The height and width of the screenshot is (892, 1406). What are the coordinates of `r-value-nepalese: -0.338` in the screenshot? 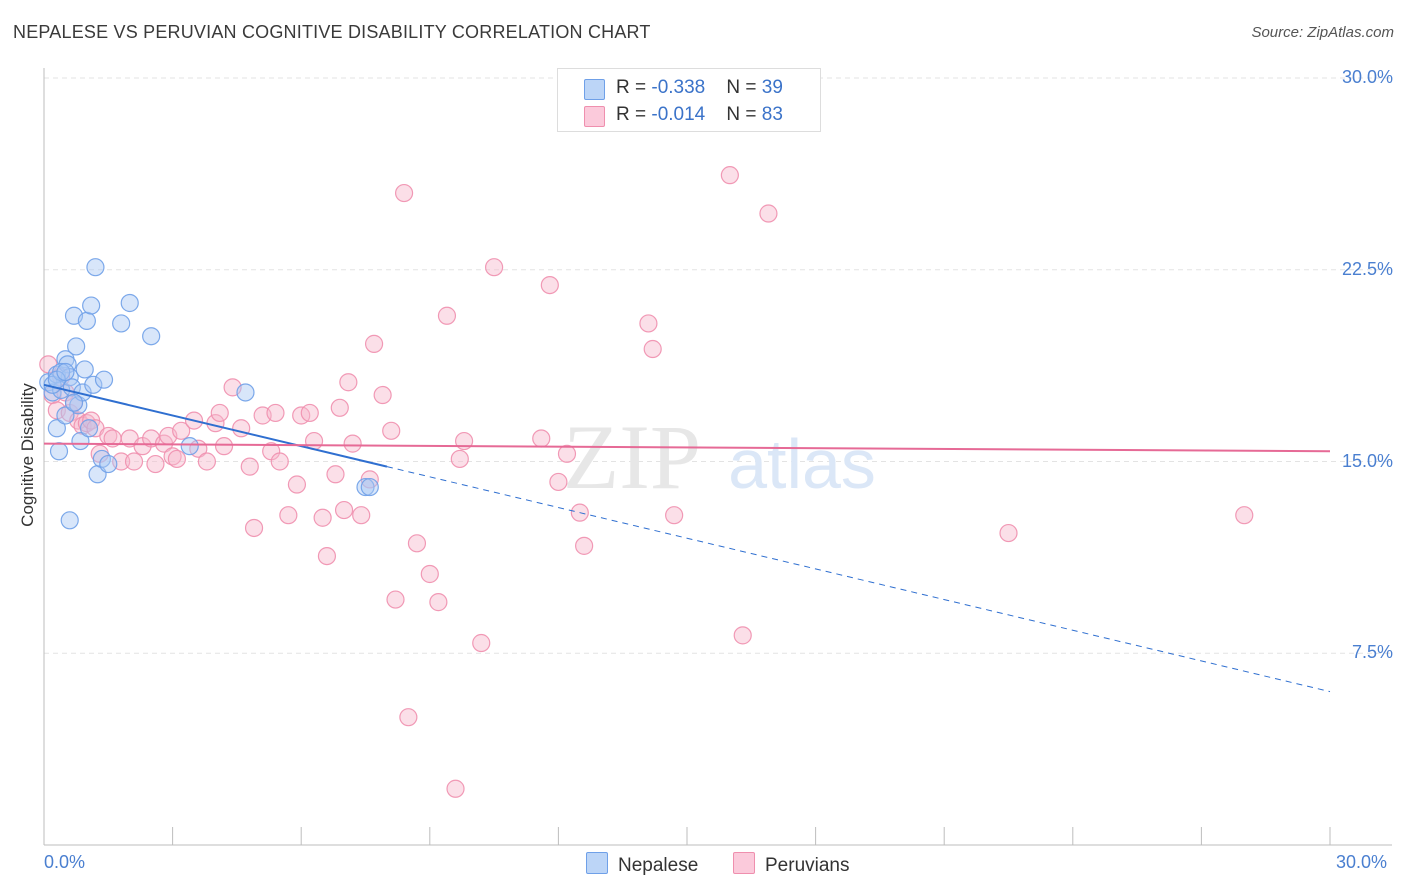 It's located at (678, 87).